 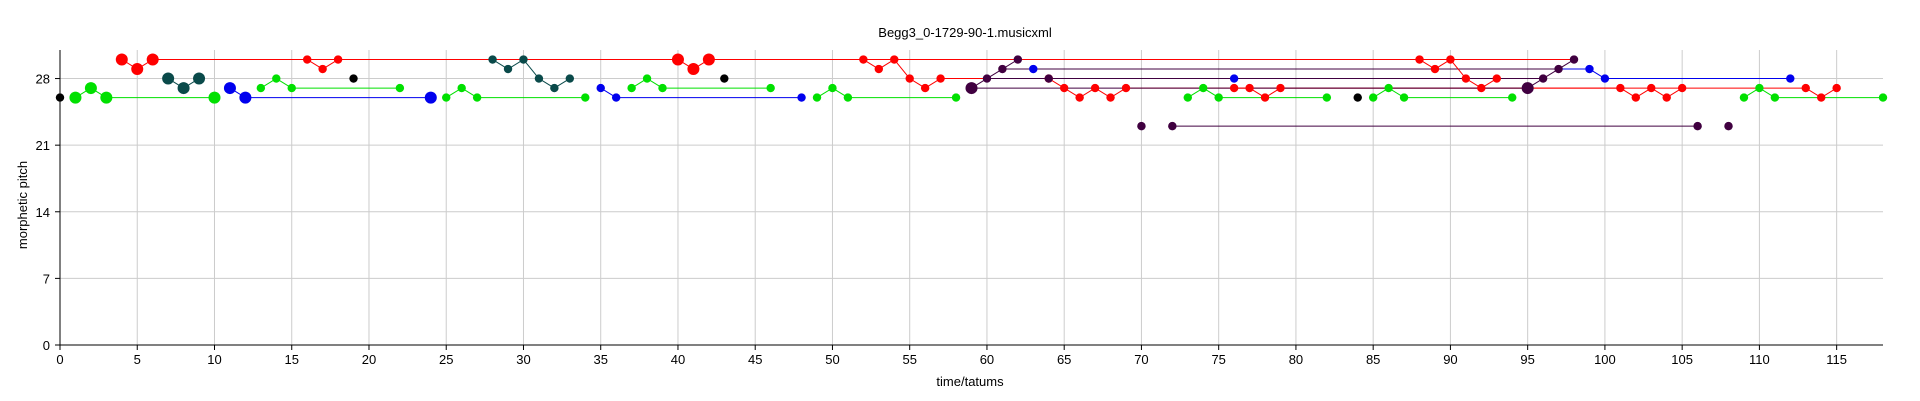 What do you see at coordinates (1605, 359) in the screenshot?
I see `x-tick-label: 100` at bounding box center [1605, 359].